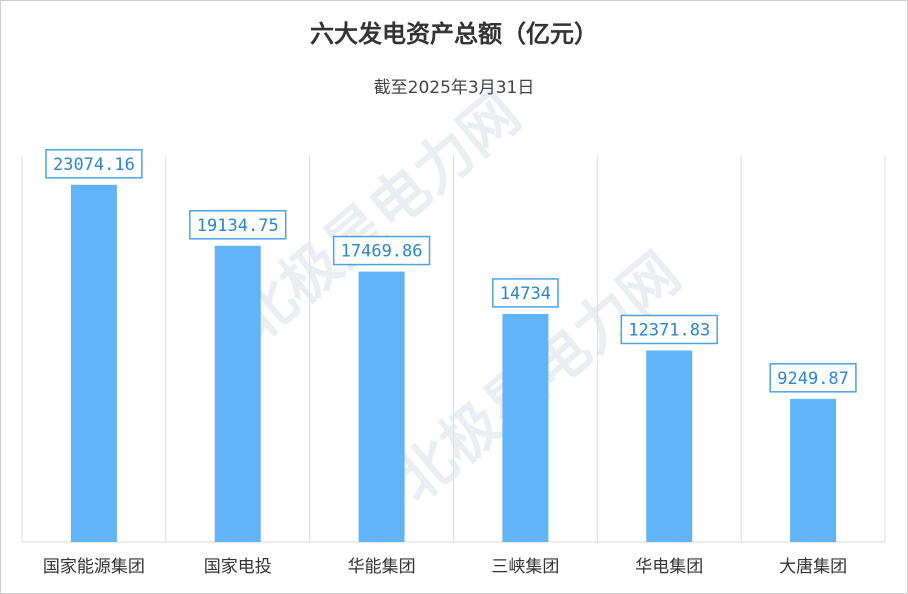 The width and height of the screenshot is (908, 594). I want to click on x-tick-label: 三峡集团, so click(525, 567).